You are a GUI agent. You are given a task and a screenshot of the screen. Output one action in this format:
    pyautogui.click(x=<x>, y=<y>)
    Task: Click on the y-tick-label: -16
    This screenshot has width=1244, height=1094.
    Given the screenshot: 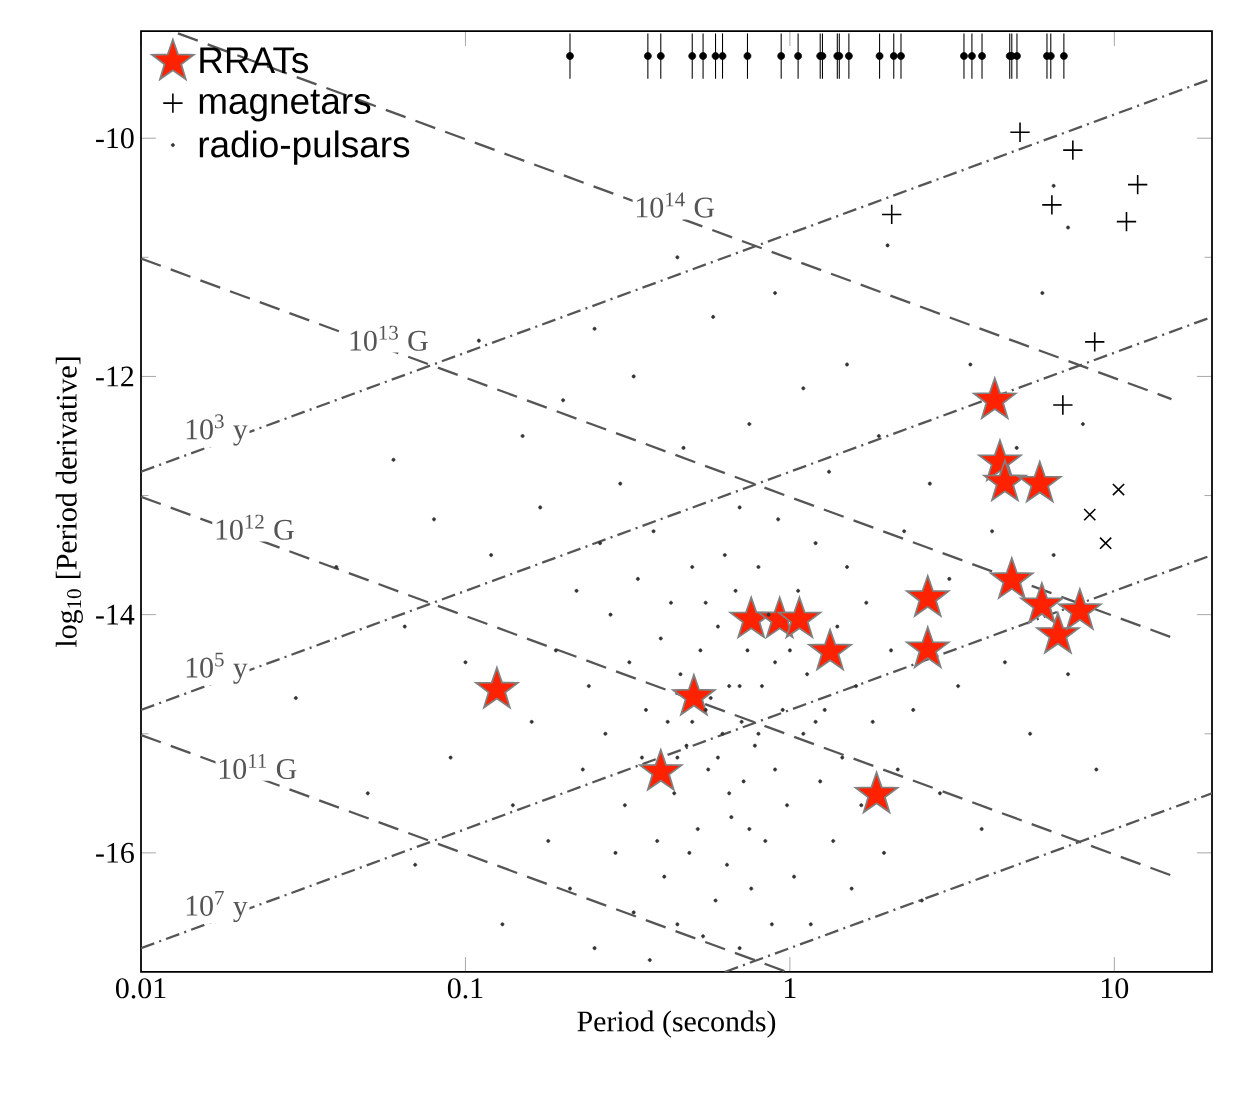 What is the action you would take?
    pyautogui.click(x=115, y=852)
    